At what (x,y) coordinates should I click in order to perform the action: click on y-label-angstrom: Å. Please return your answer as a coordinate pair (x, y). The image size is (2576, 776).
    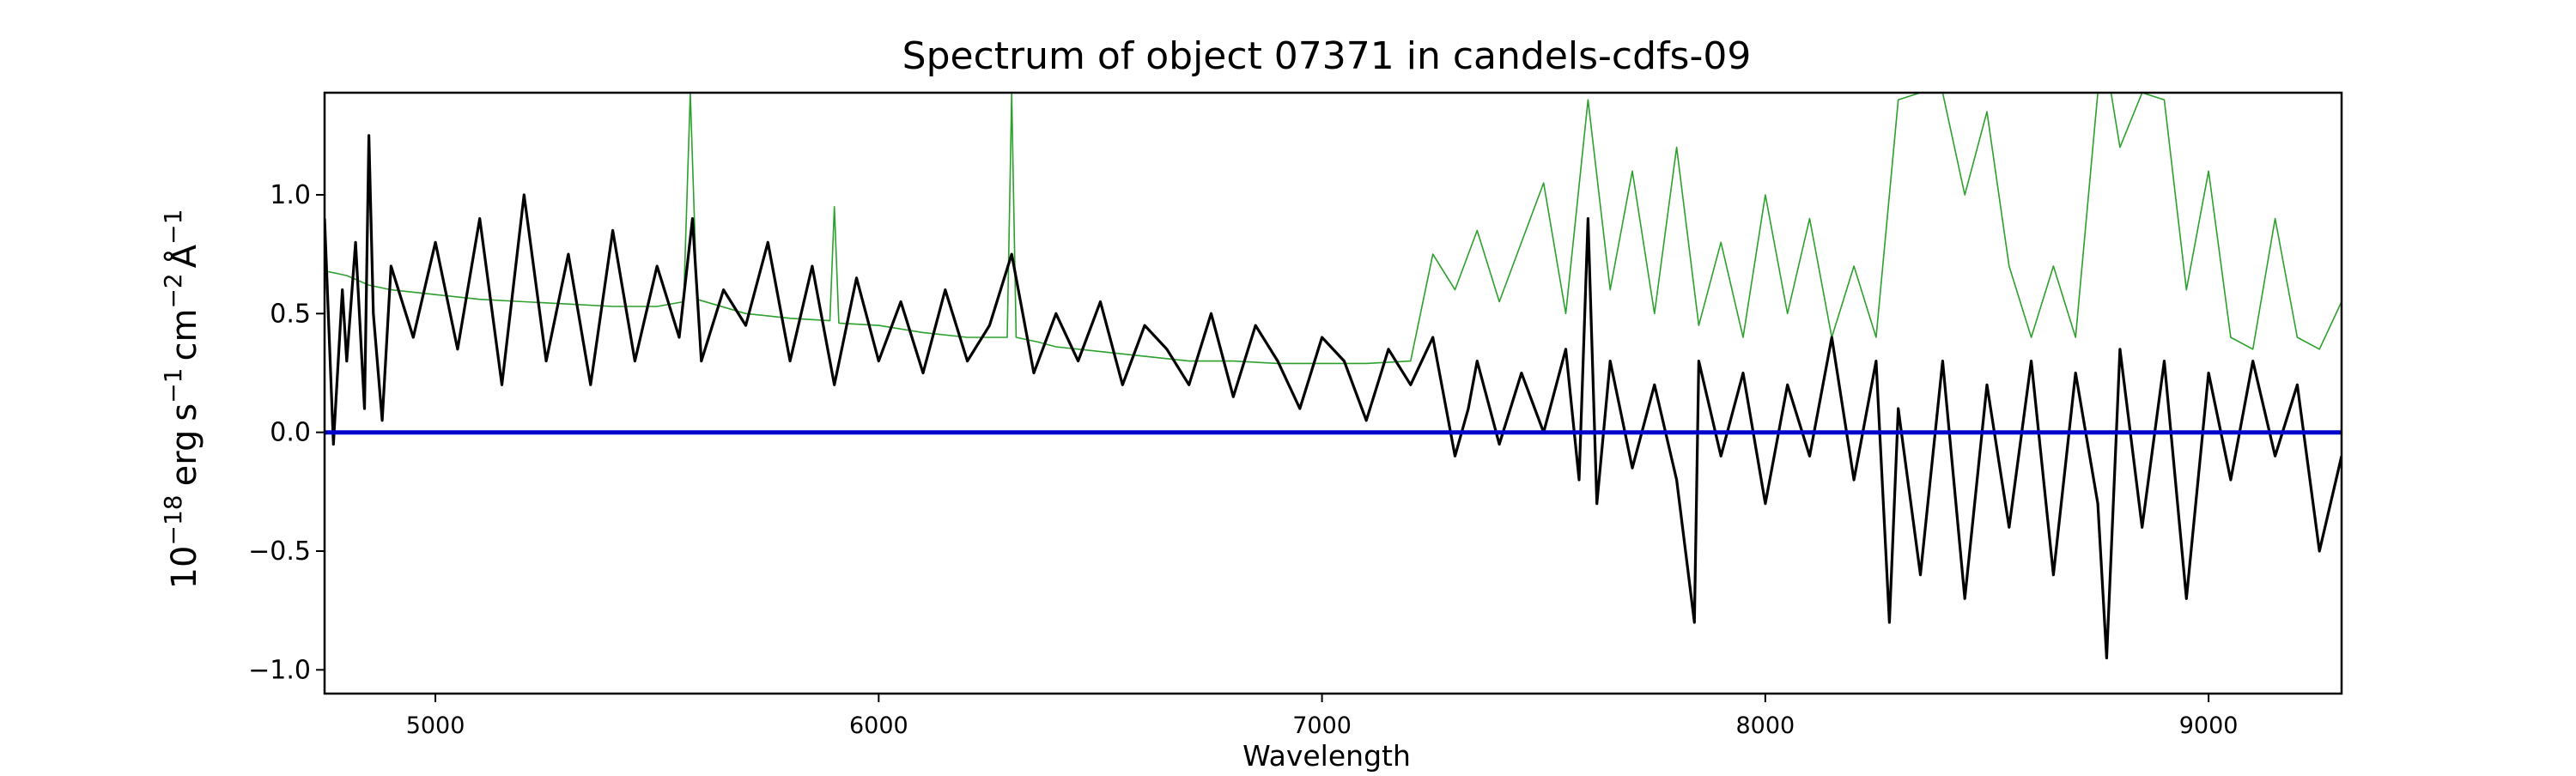
    Looking at the image, I should click on (183, 256).